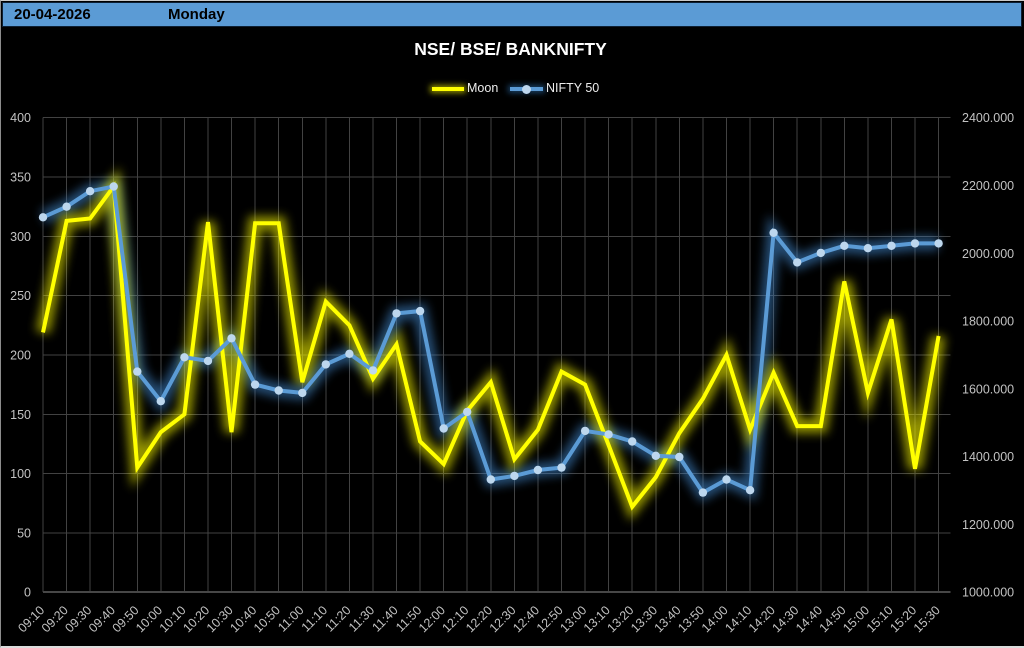 Image resolution: width=1024 pixels, height=648 pixels. I want to click on svg-text: 14:00, so click(715, 619).